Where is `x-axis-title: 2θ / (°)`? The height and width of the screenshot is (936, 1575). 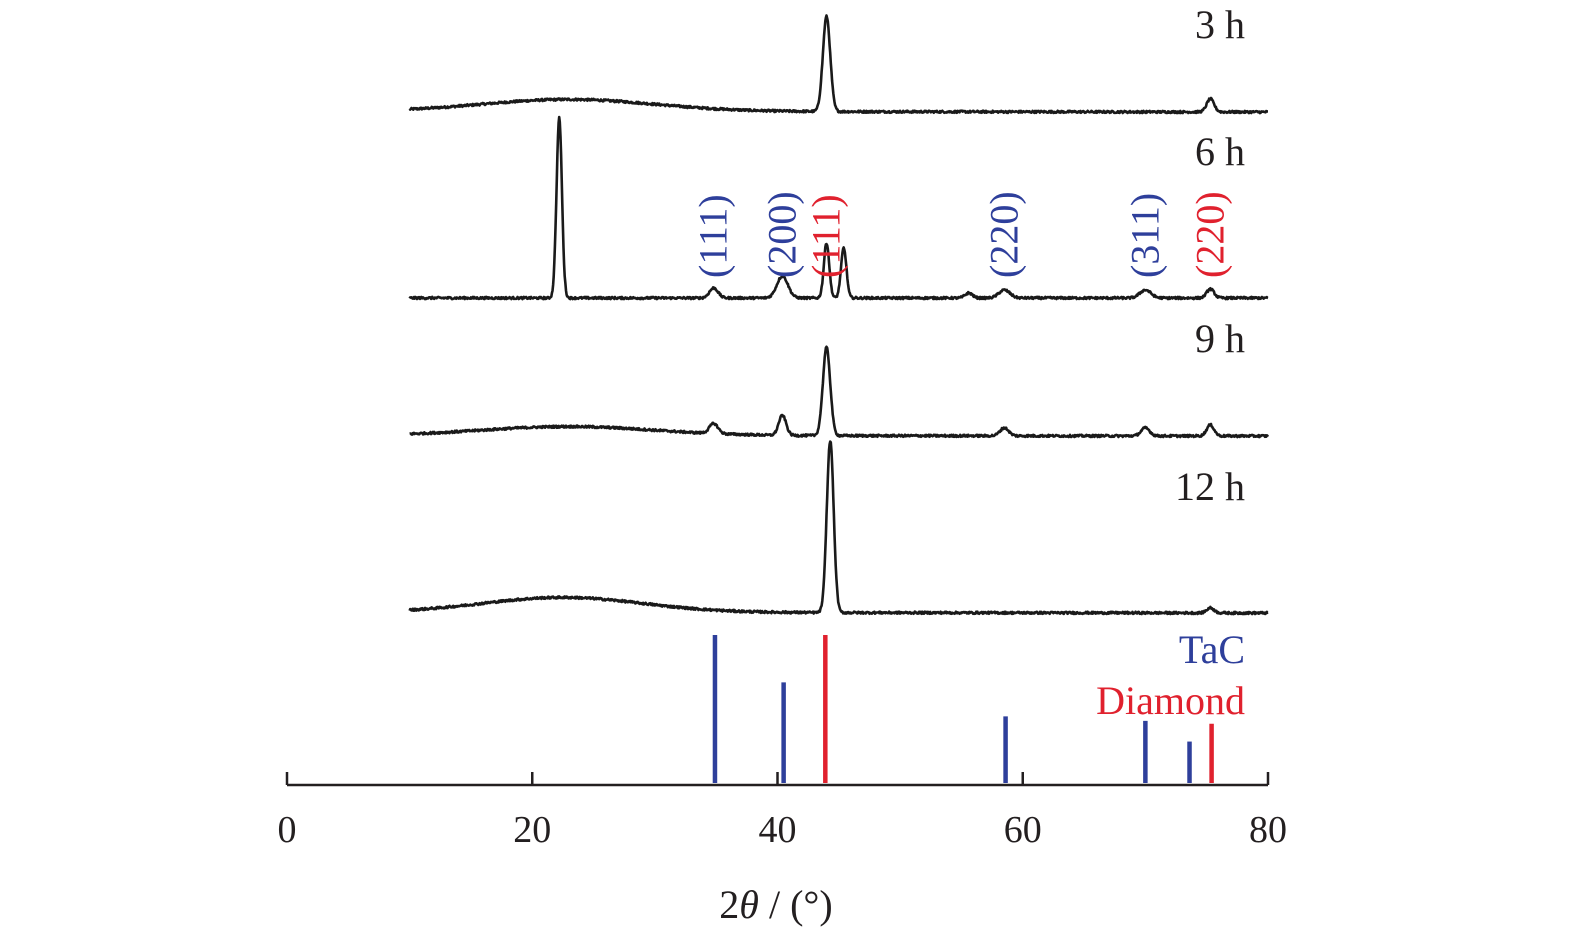
x-axis-title: 2θ / (°) is located at coordinates (775, 904).